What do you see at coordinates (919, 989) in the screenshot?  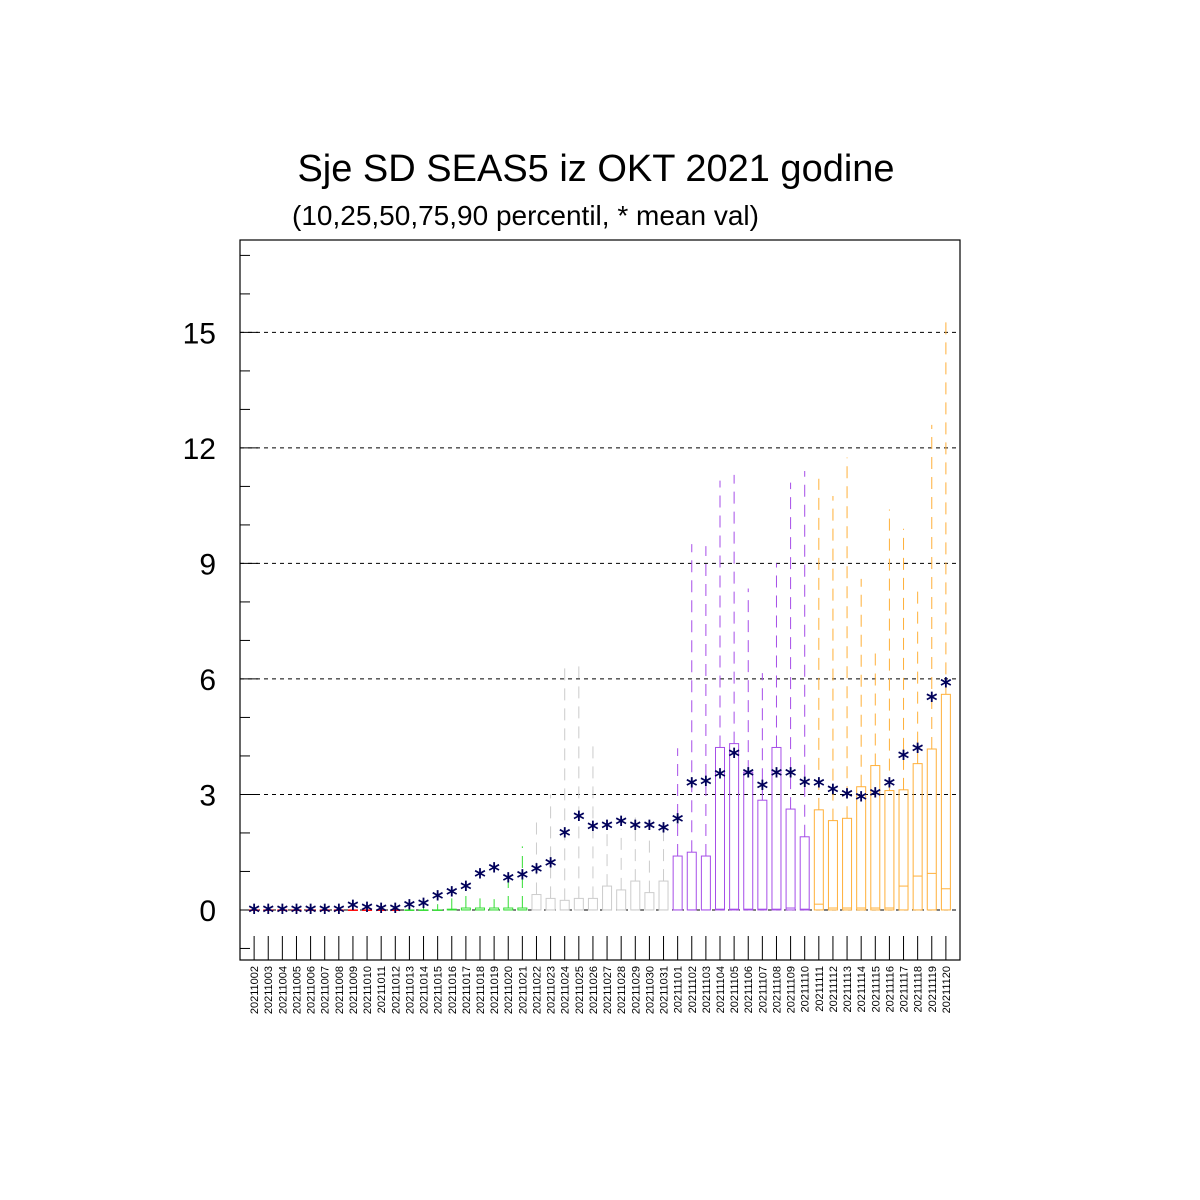 I see `x-tick-label: 20211118` at bounding box center [919, 989].